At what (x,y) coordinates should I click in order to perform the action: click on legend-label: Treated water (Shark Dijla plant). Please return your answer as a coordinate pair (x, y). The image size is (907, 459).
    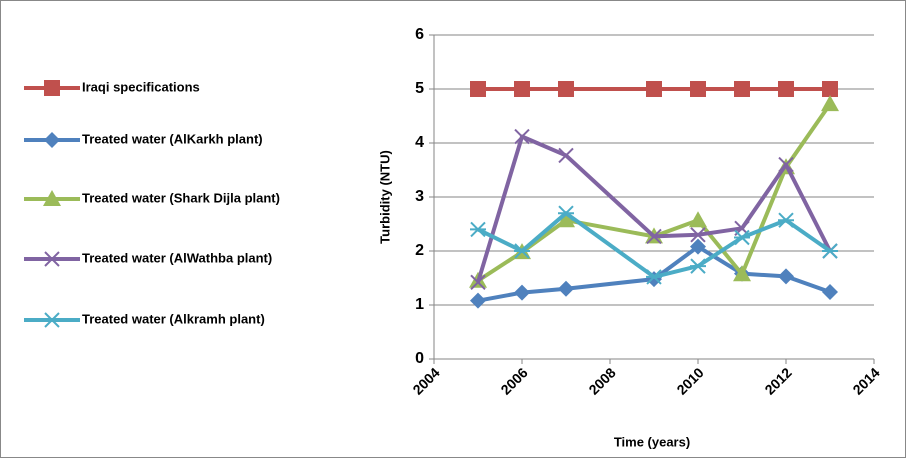
    Looking at the image, I should click on (181, 197).